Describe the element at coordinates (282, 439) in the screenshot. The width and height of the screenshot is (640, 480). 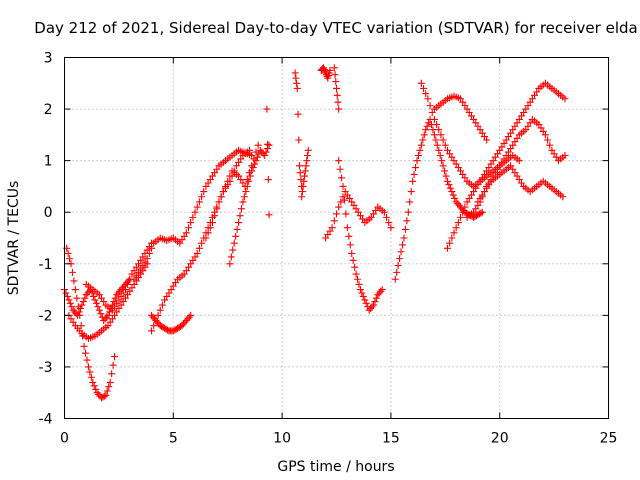
I see `x-tick-label: 10` at that location.